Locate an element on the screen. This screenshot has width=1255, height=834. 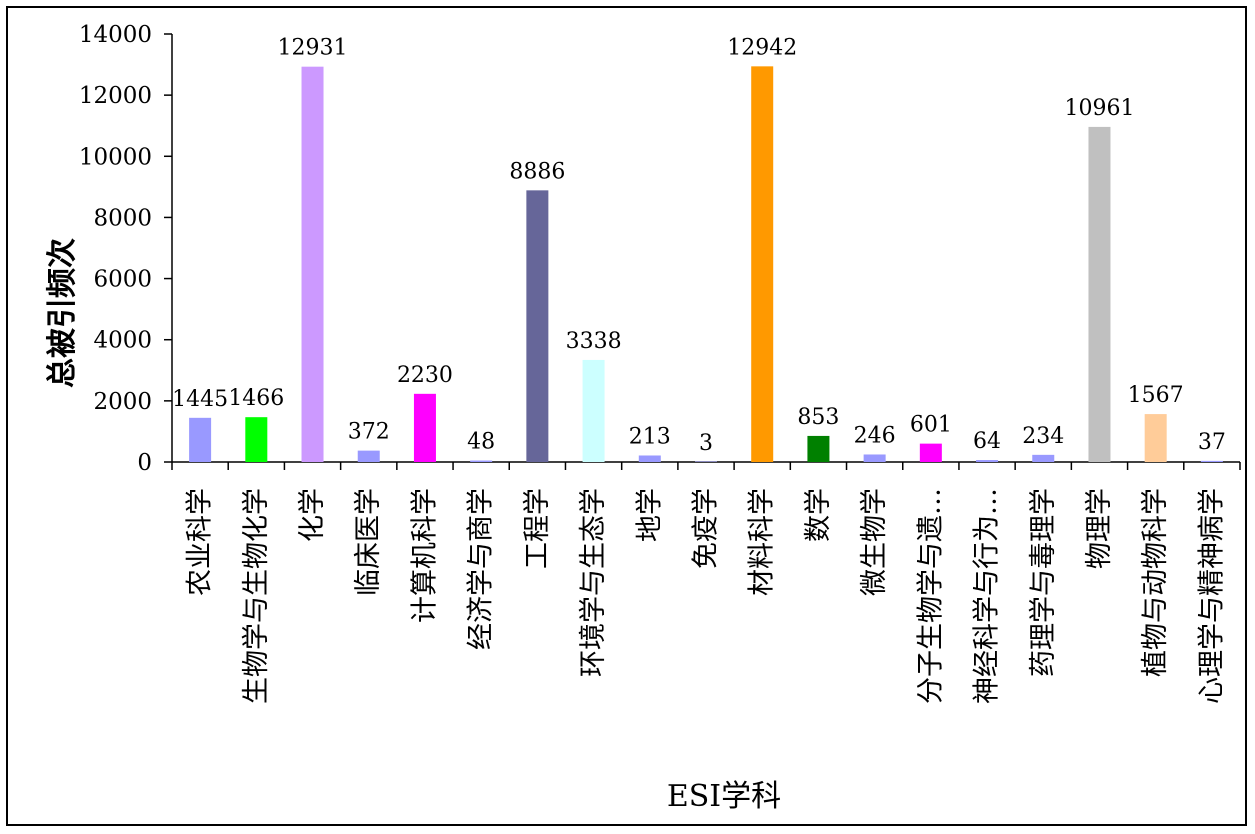
data-label: 2230 is located at coordinates (425, 375).